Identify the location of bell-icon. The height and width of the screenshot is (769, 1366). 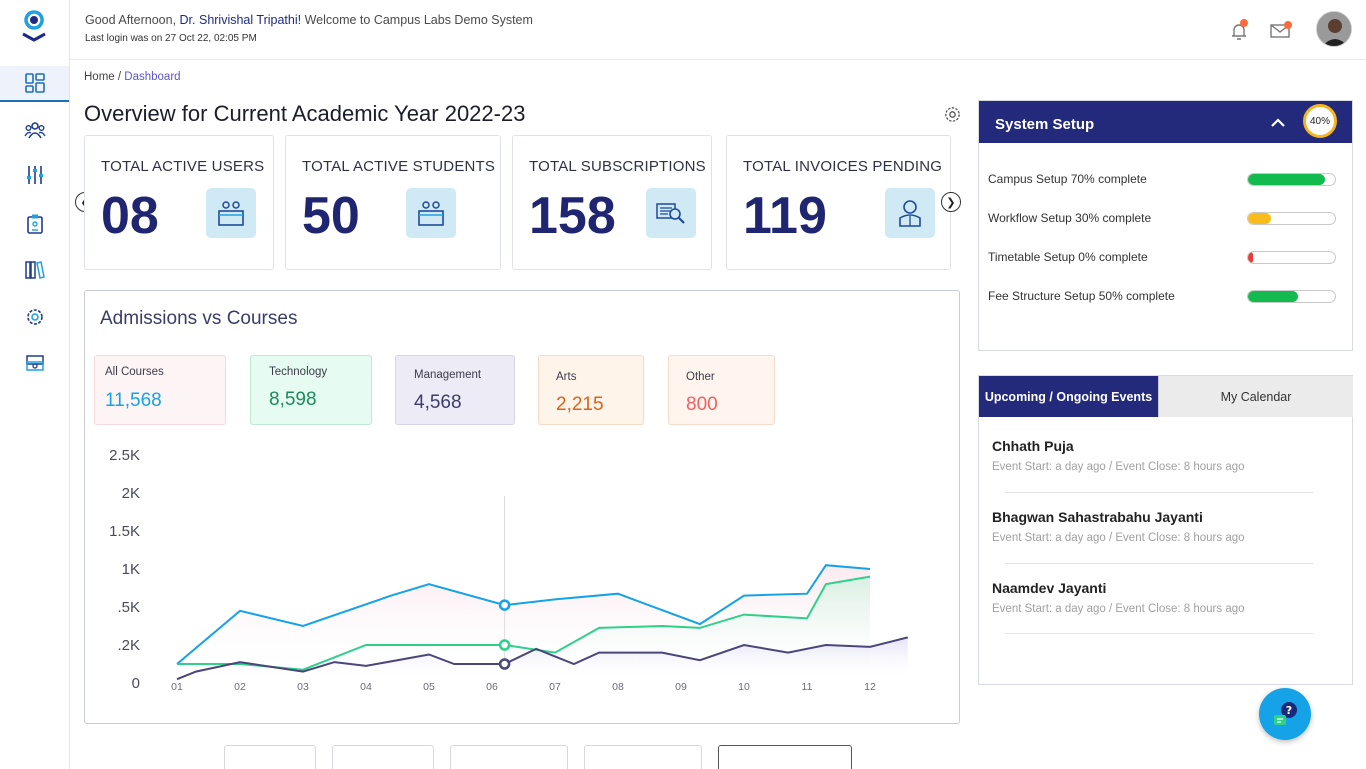
(1239, 32).